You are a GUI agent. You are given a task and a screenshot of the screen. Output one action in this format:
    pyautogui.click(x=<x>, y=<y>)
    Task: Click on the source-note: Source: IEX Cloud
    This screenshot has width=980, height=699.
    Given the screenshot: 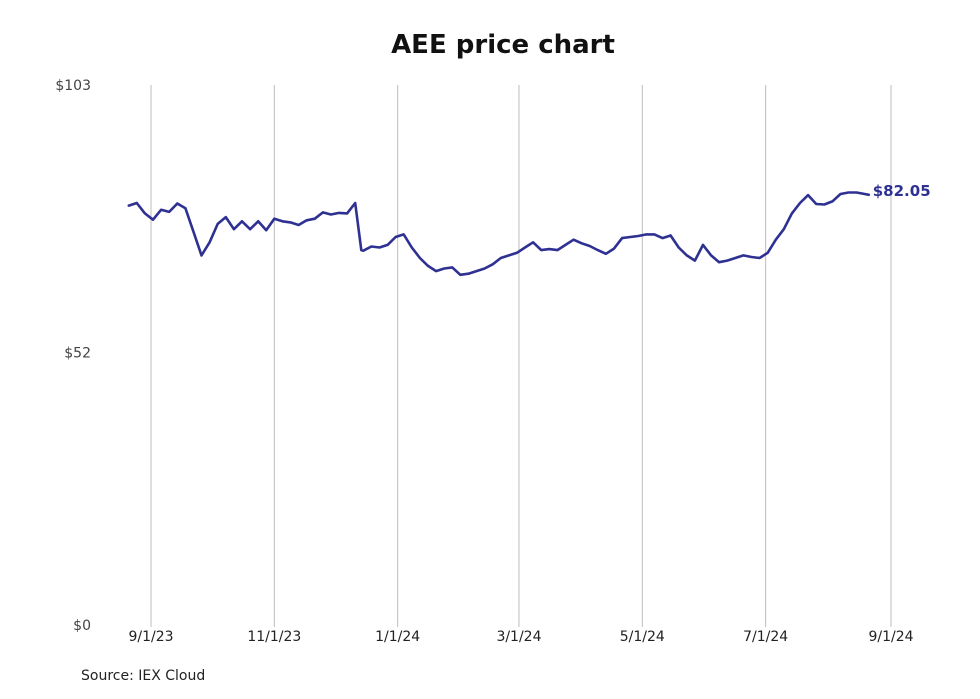 What is the action you would take?
    pyautogui.click(x=143, y=676)
    